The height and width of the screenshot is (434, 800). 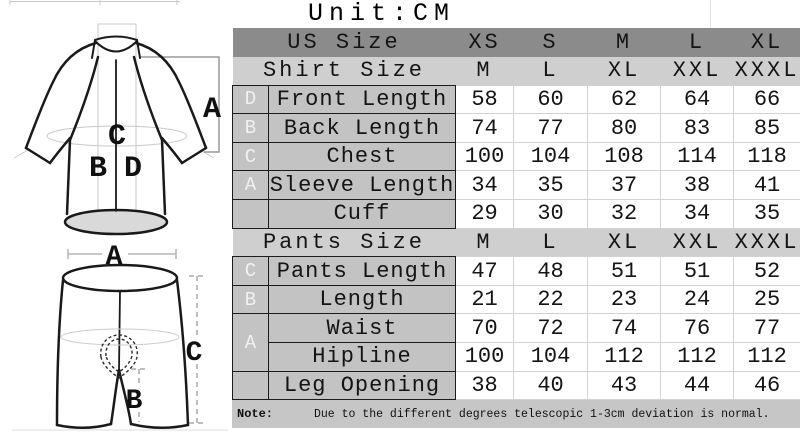 What do you see at coordinates (697, 299) in the screenshot?
I see `cell-value: 24` at bounding box center [697, 299].